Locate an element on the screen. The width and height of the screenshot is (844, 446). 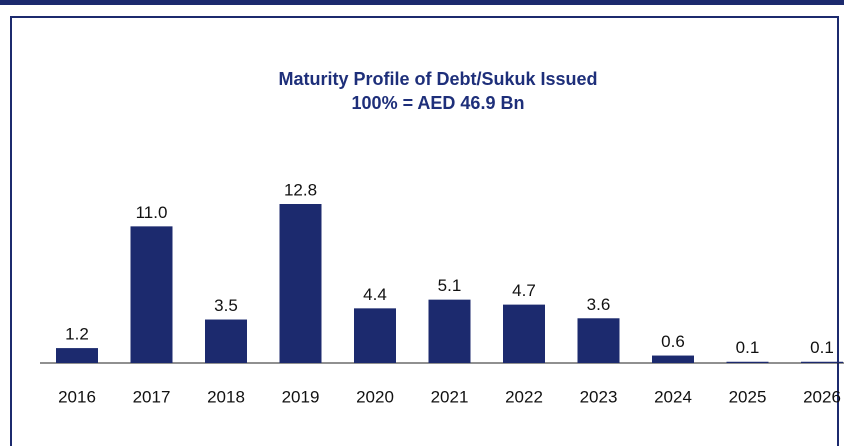
data-label: 0.6 is located at coordinates (673, 341).